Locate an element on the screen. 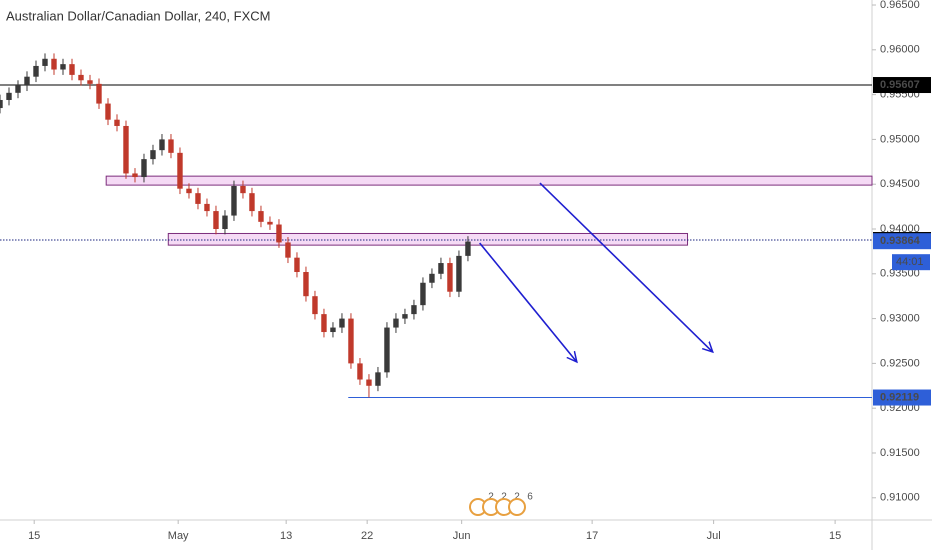  y-tick-label: 0.93500 is located at coordinates (900, 274).